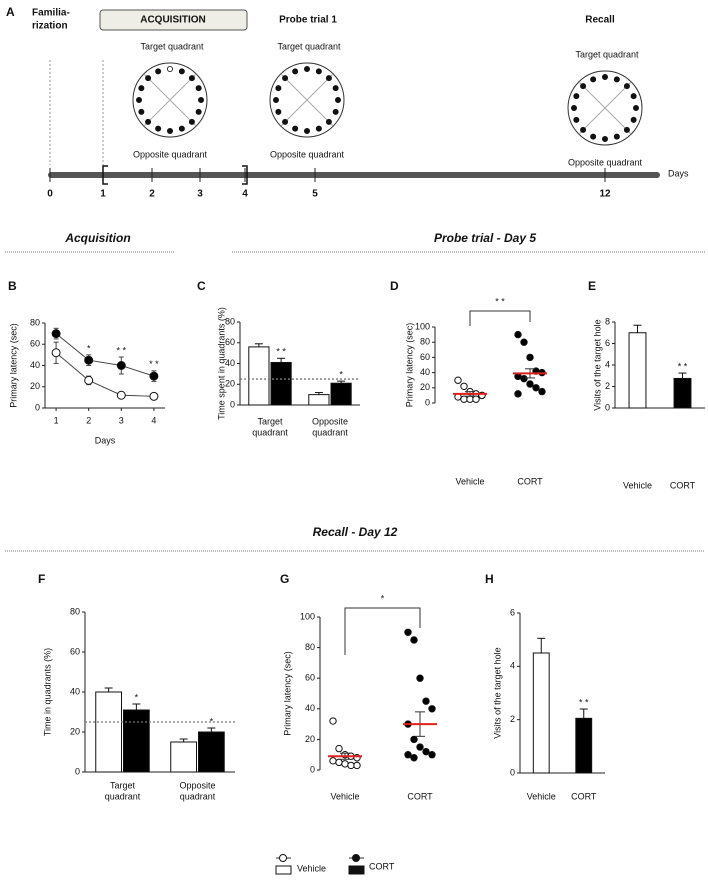 The height and width of the screenshot is (881, 708). What do you see at coordinates (51, 13) in the screenshot?
I see `stage-label: Familia-` at bounding box center [51, 13].